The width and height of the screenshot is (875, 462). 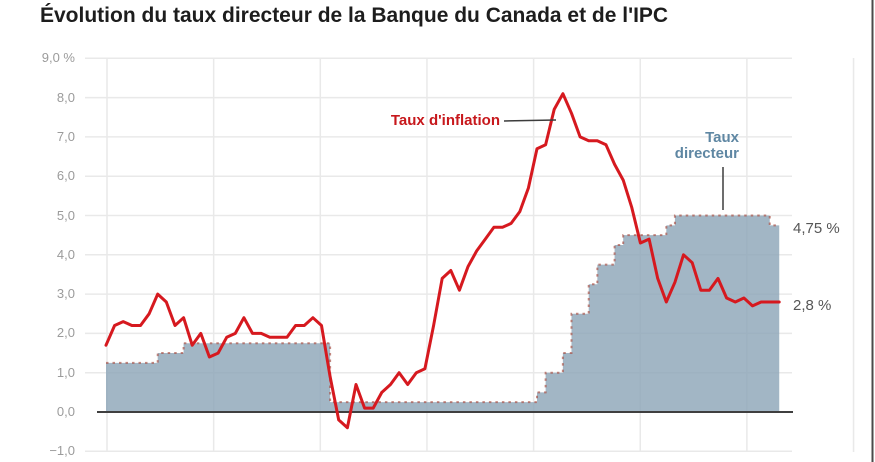 What do you see at coordinates (812, 305) in the screenshot?
I see `inflation-latest-value-label: 2,8 %` at bounding box center [812, 305].